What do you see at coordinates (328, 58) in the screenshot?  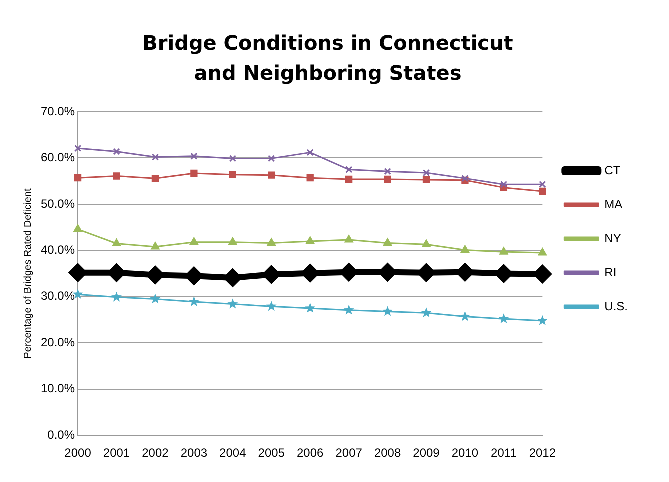 I see `chart-title: Bridge Conditions in Connecticut and Neighboring States` at bounding box center [328, 58].